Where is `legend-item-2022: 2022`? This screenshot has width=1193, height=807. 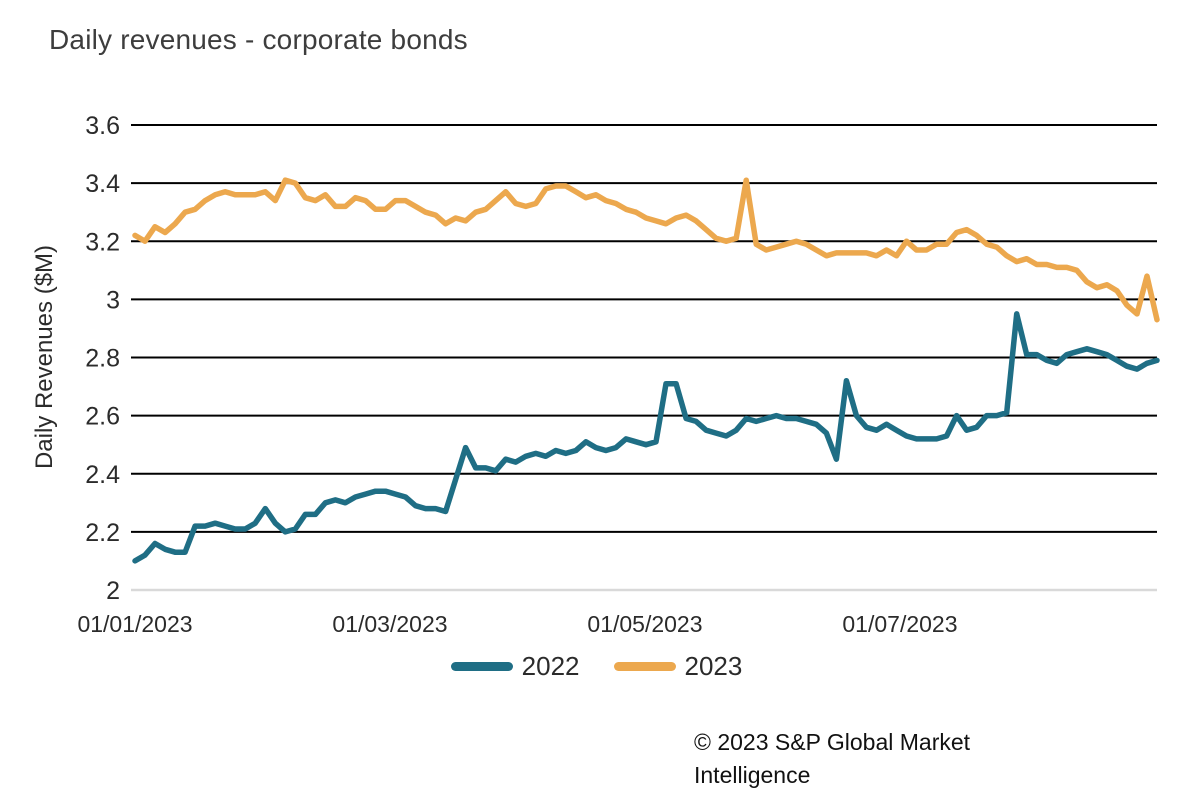
legend-item-2022: 2022 is located at coordinates (515, 666).